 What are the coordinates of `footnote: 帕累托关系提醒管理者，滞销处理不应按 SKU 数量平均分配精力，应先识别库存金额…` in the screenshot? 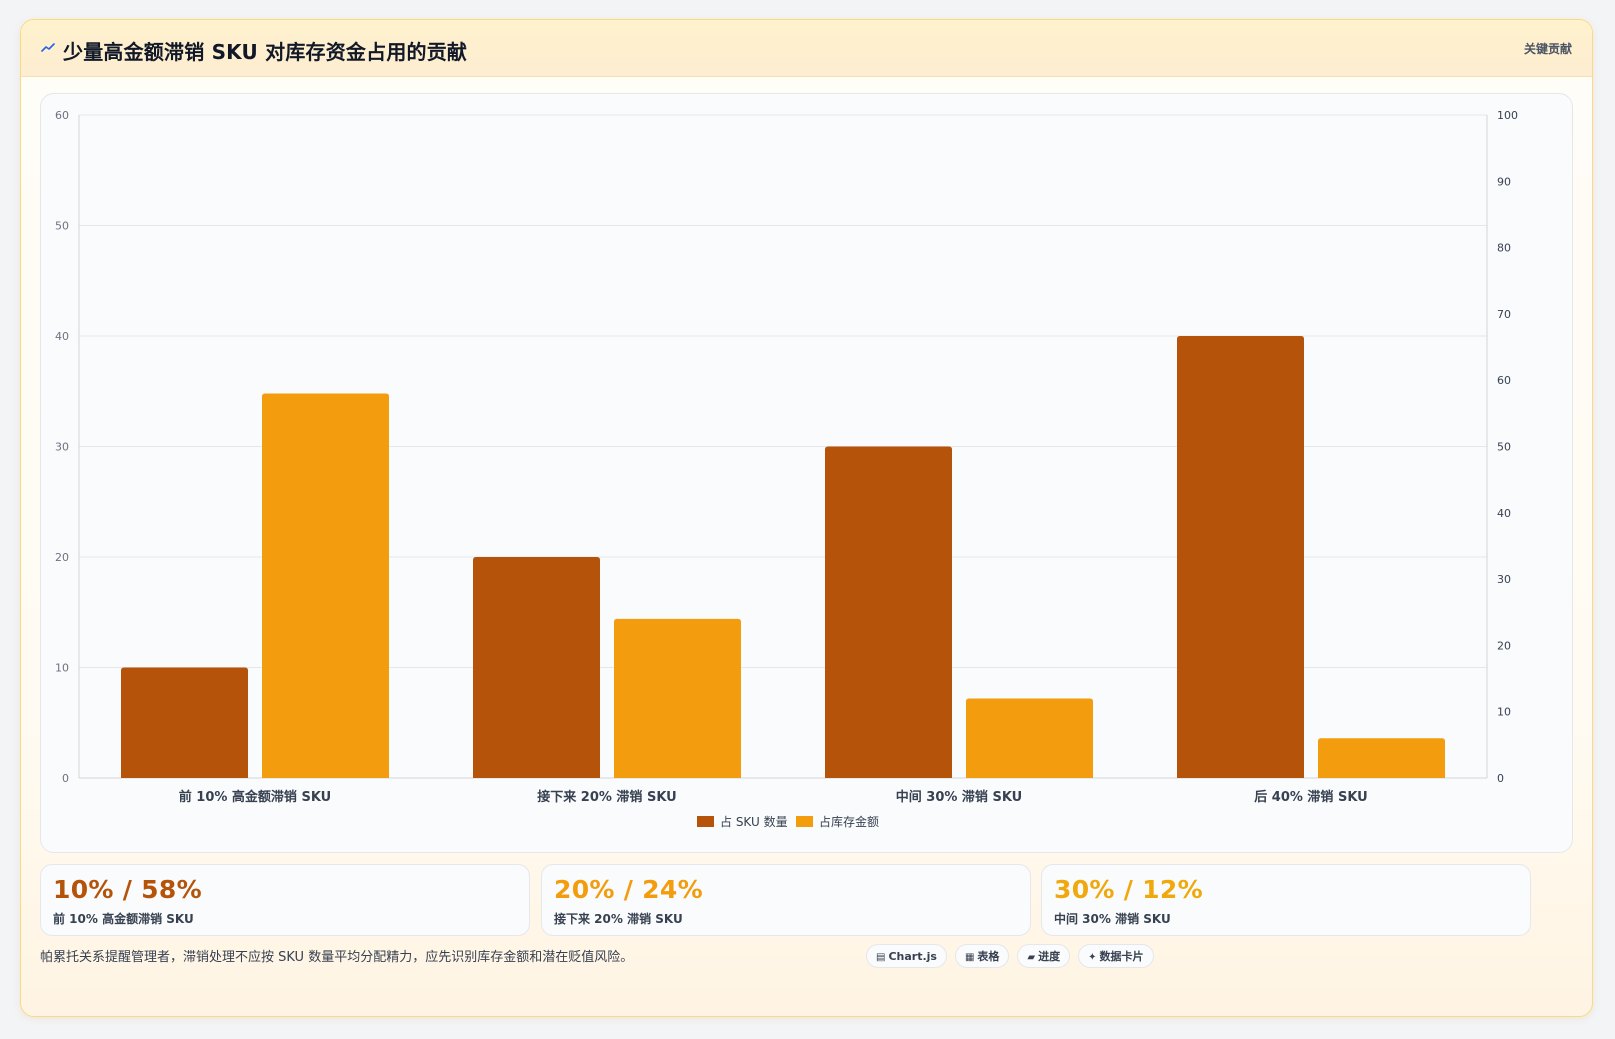 It's located at (337, 957).